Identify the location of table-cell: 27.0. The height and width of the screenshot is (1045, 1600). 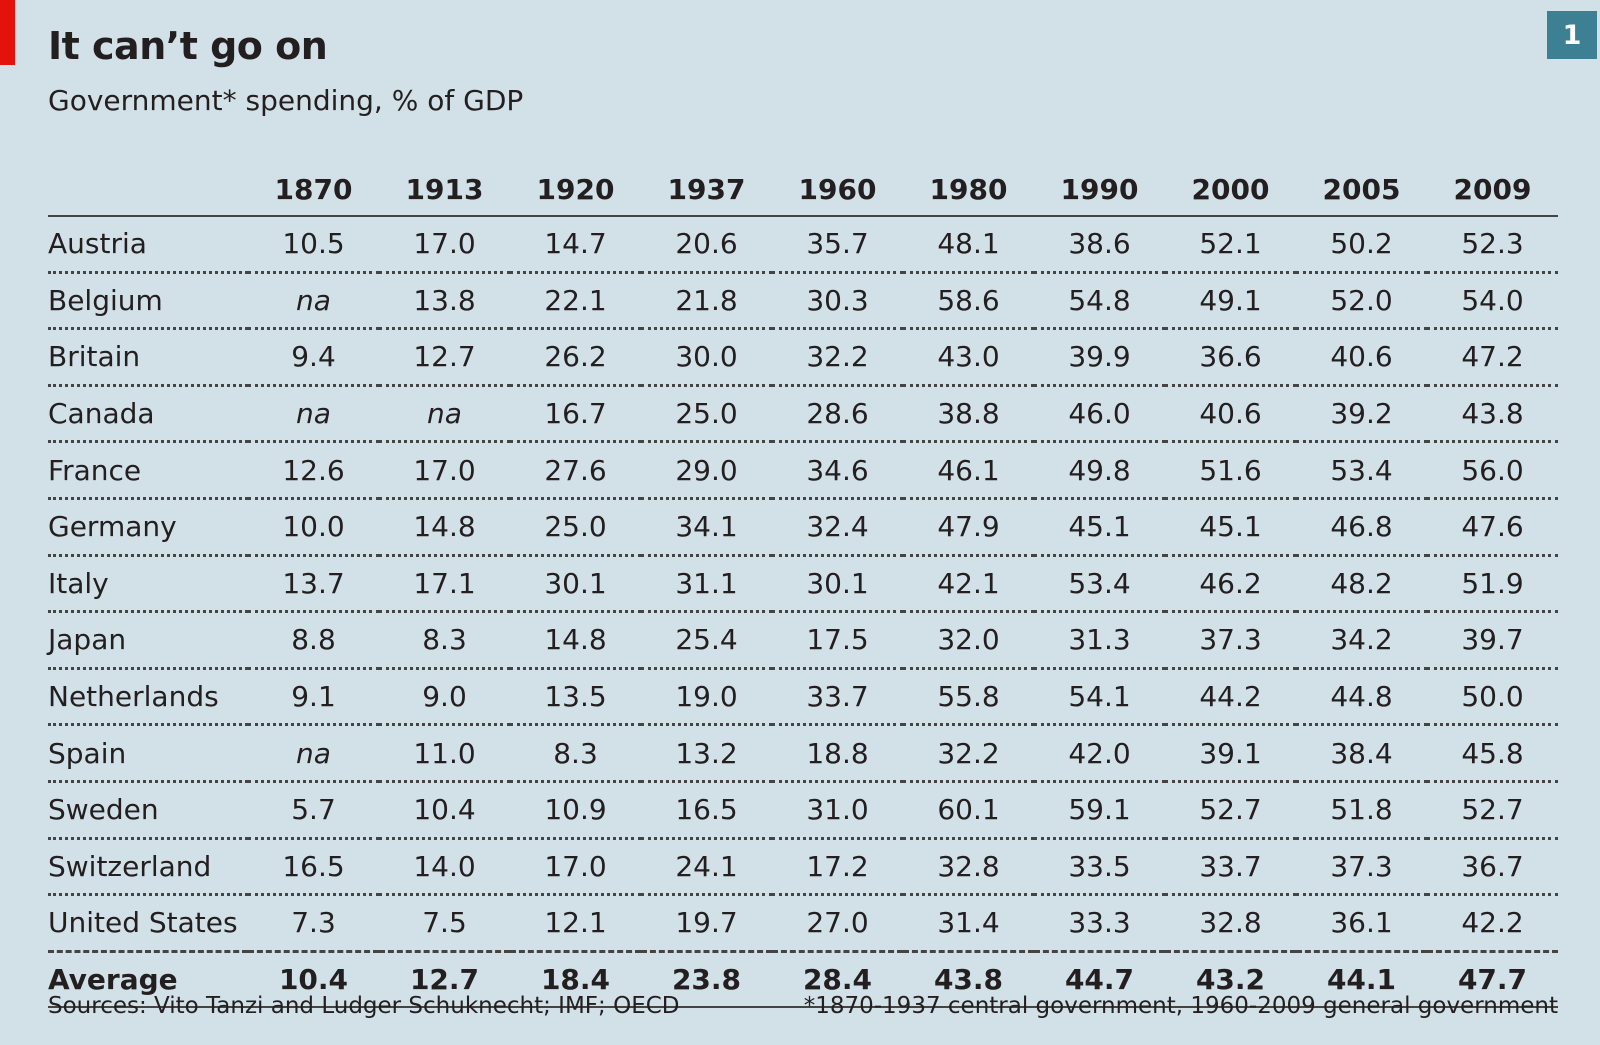
(837, 923).